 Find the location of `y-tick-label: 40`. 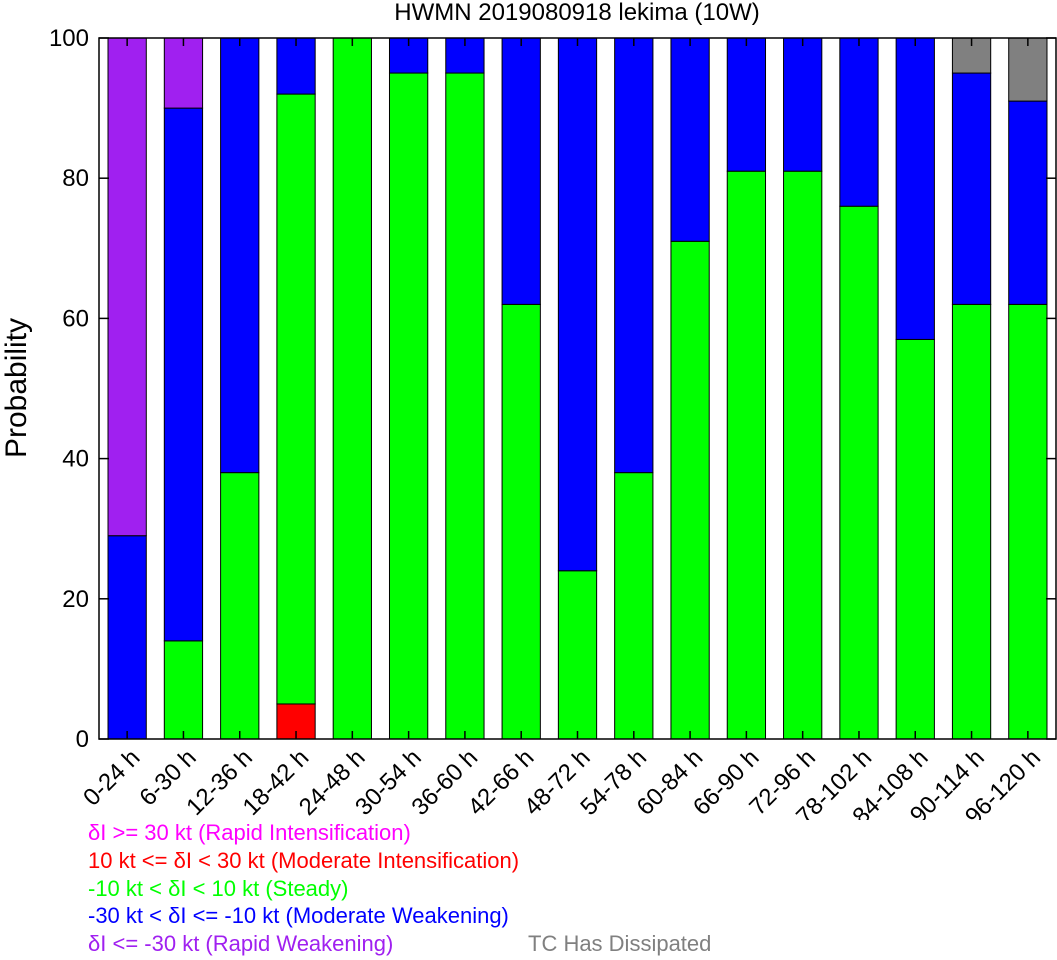

y-tick-label: 40 is located at coordinates (75, 459).